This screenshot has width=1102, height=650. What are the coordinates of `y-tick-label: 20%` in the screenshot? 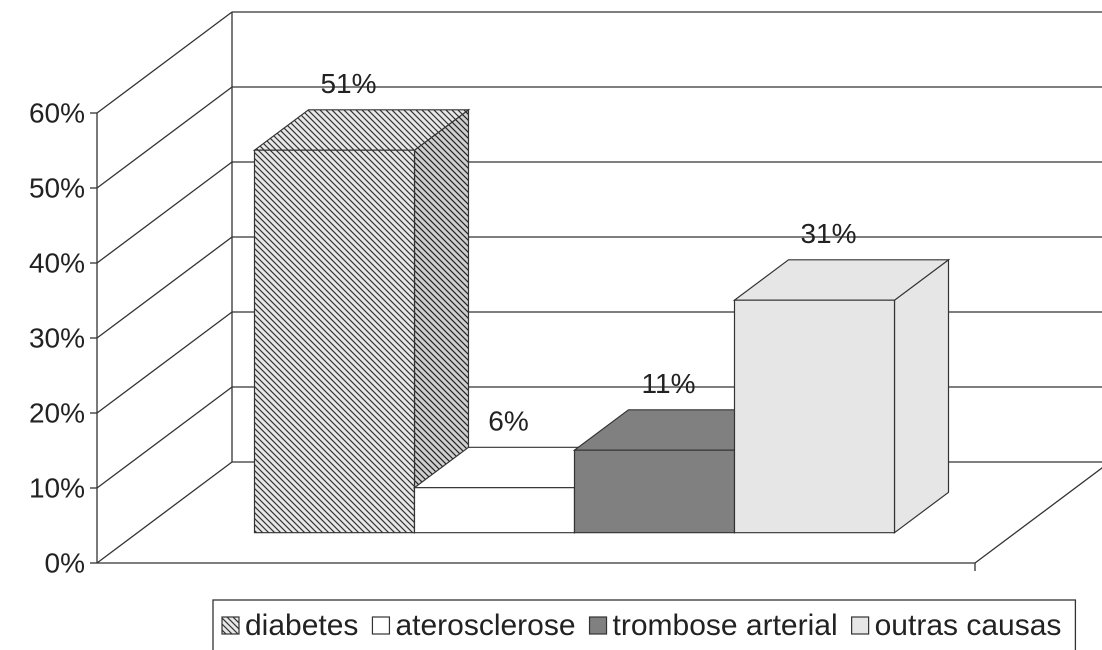 It's located at (57, 412).